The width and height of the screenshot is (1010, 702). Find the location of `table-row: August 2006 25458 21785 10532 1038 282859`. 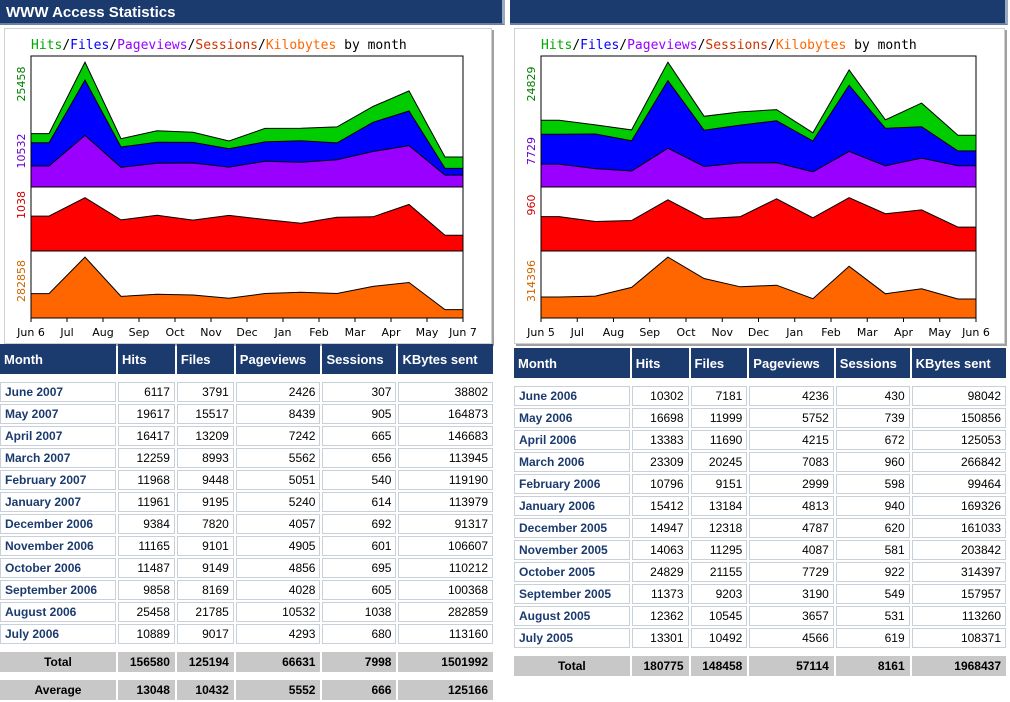

table-row: August 2006 25458 21785 10532 1038 282859 is located at coordinates (246, 612).